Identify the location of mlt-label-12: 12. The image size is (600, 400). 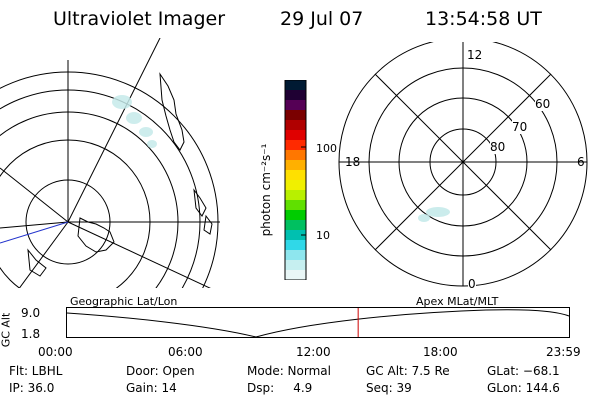
(475, 55).